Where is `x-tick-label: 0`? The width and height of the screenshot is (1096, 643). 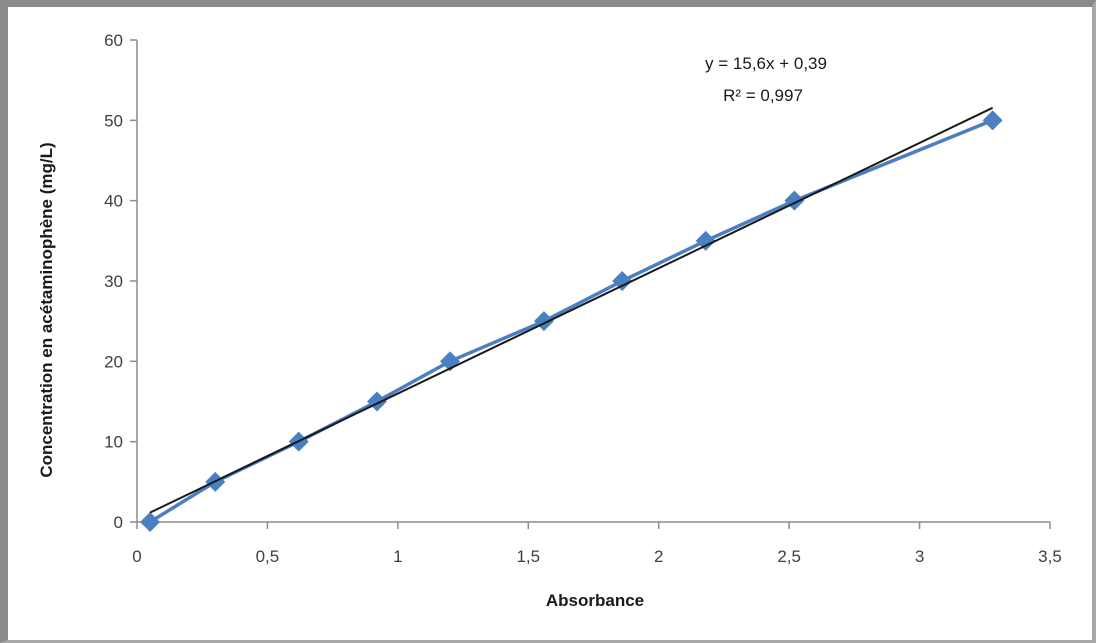 x-tick-label: 0 is located at coordinates (136, 556).